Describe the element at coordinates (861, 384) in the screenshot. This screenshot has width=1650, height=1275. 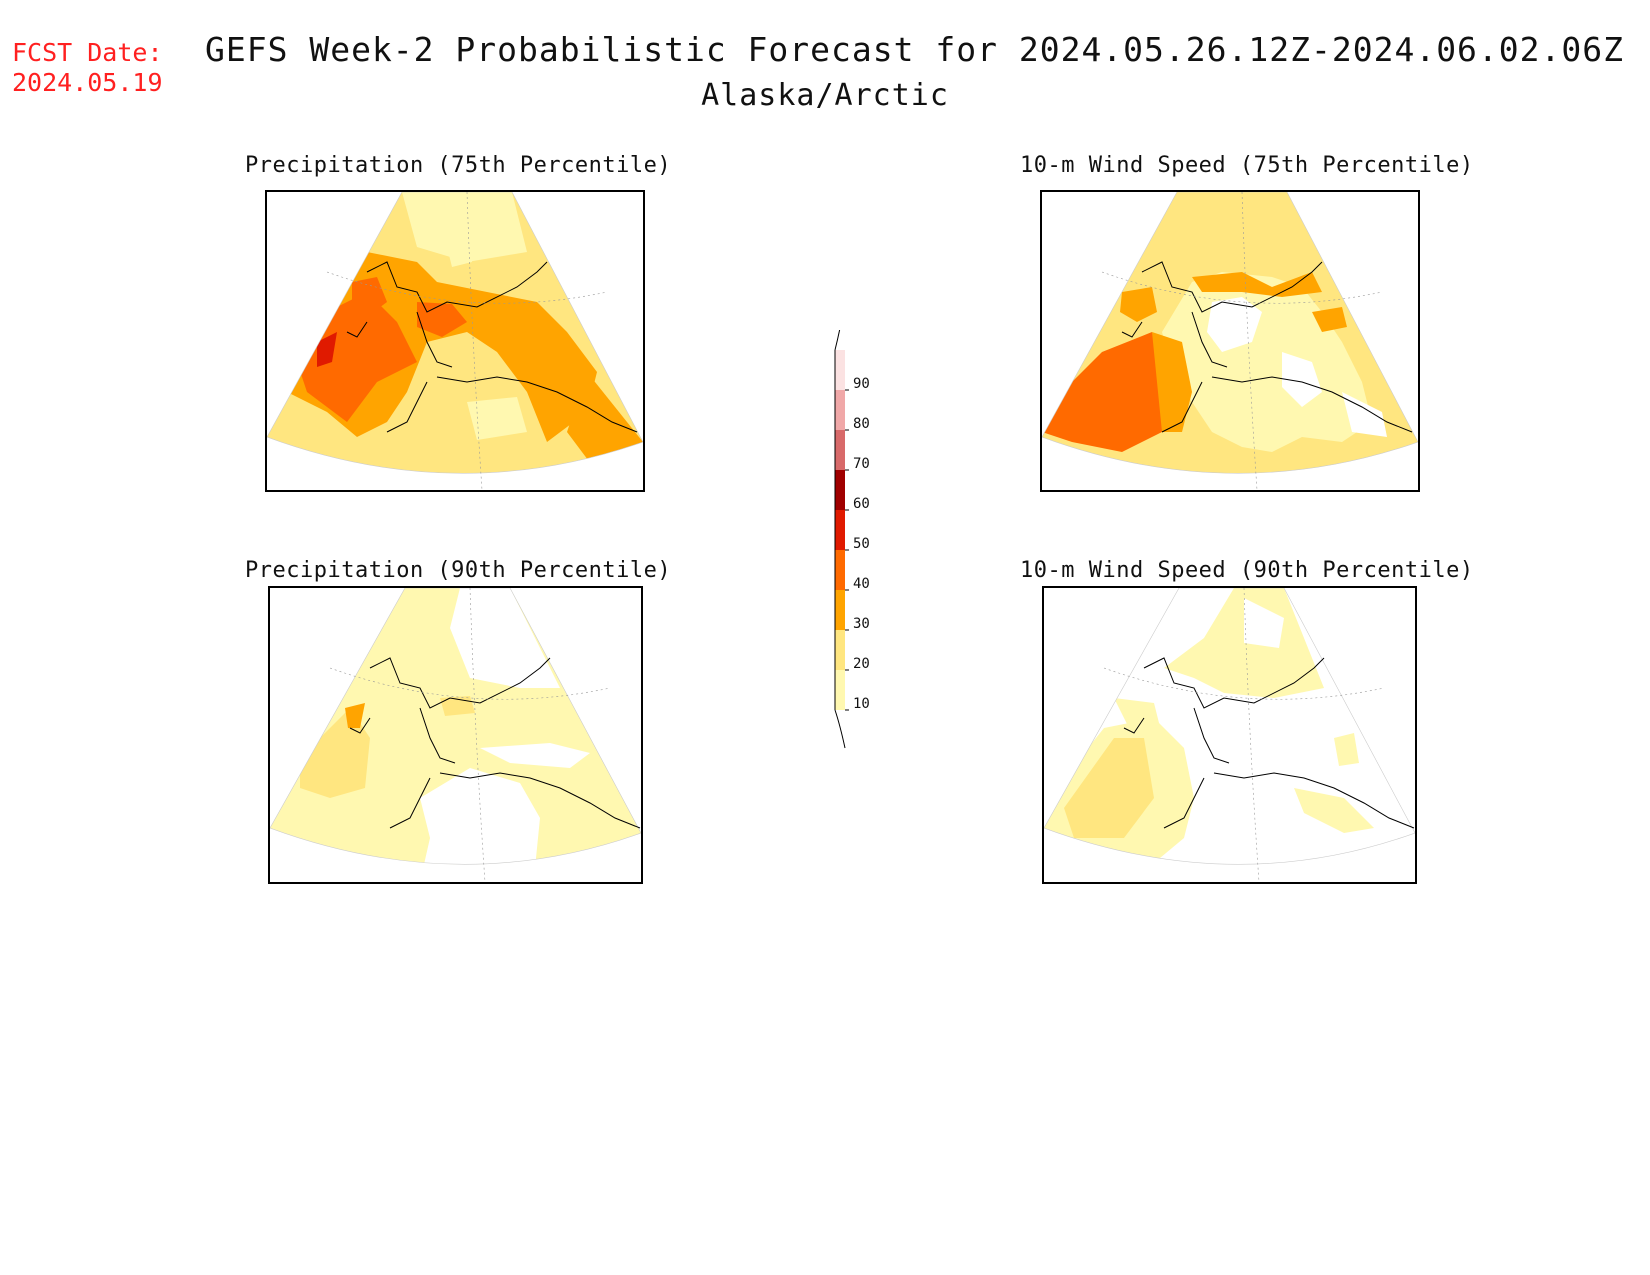
I see `colorbar-label-90: 90` at that location.